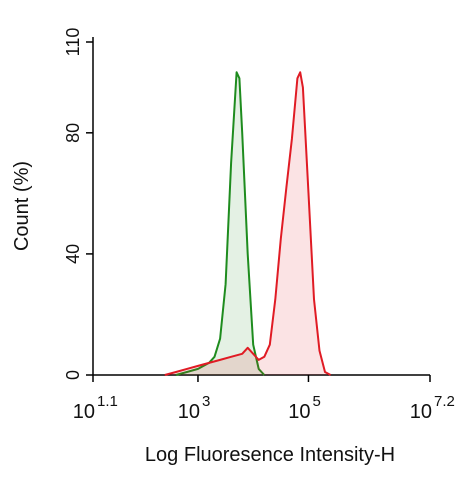  What do you see at coordinates (22, 206) in the screenshot?
I see `y-axis-label: Count (%)` at bounding box center [22, 206].